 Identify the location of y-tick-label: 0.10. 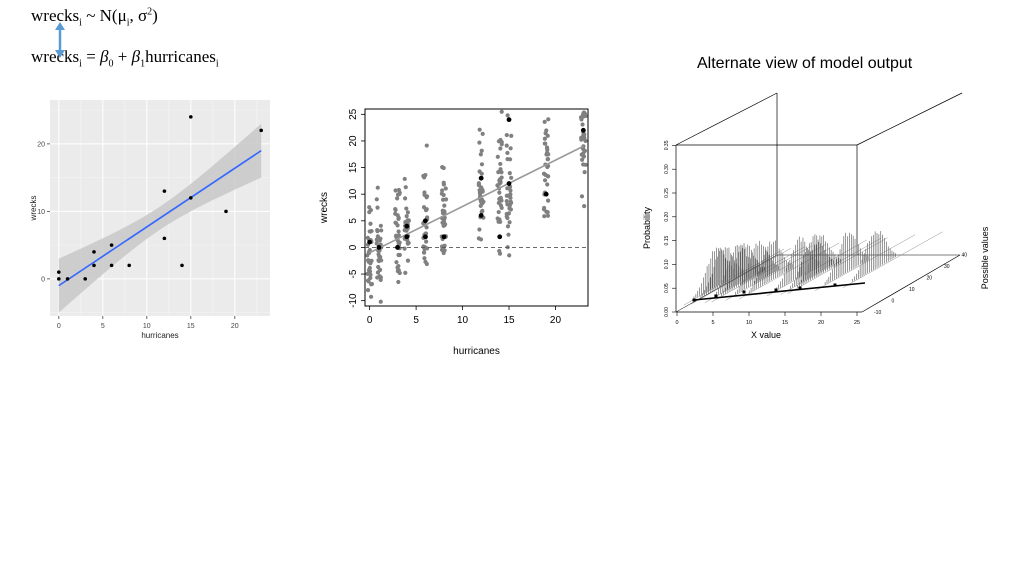
(667, 264).